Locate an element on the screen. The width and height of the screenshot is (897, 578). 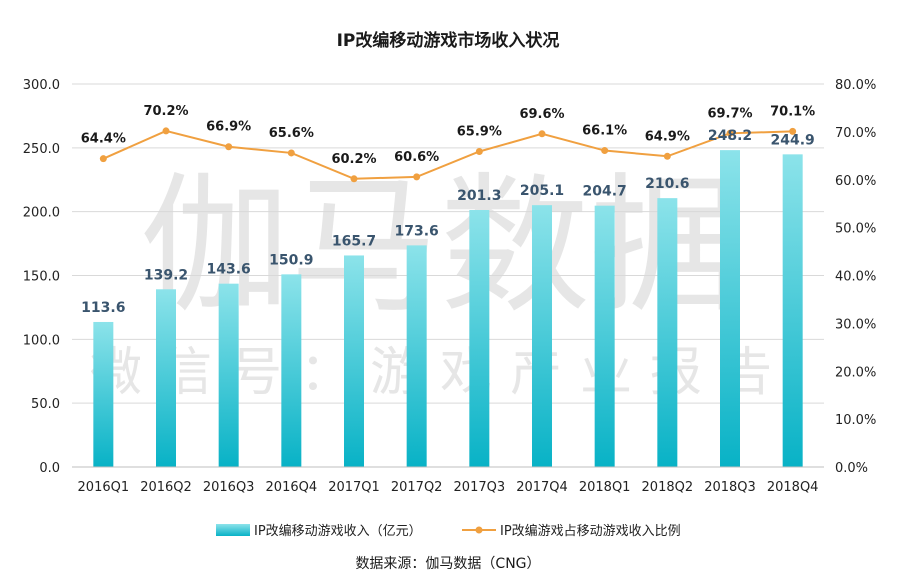
ratio-value-label: 64.4% is located at coordinates (103, 139).